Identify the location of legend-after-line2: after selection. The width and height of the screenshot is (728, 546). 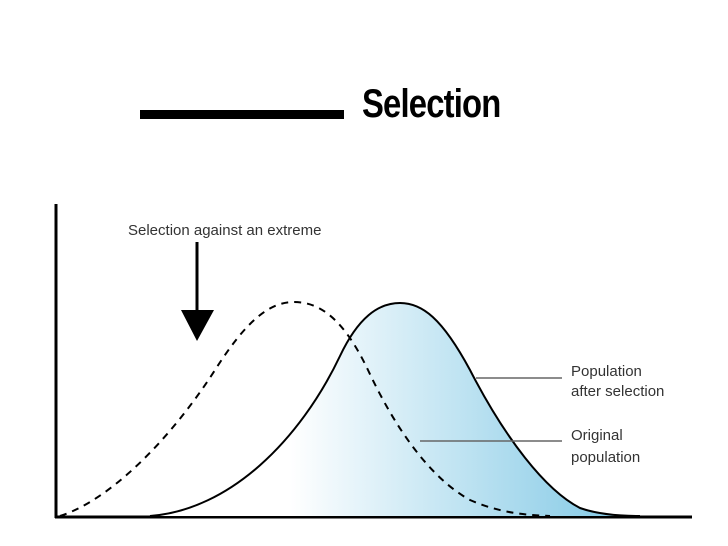
(617, 391).